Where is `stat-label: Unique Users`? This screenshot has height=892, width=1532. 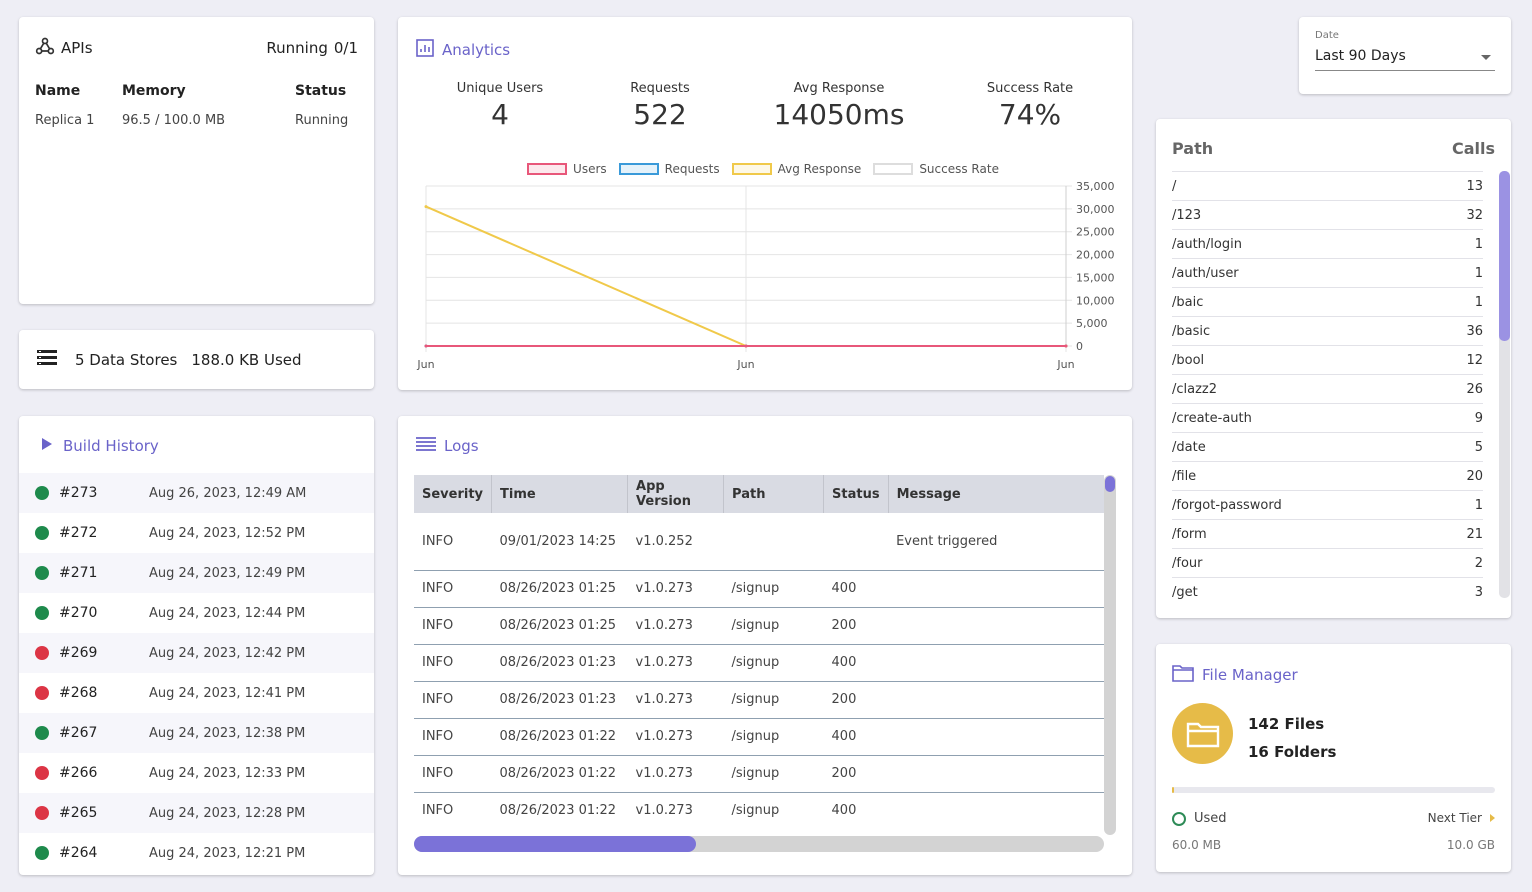
stat-label: Unique Users is located at coordinates (500, 88).